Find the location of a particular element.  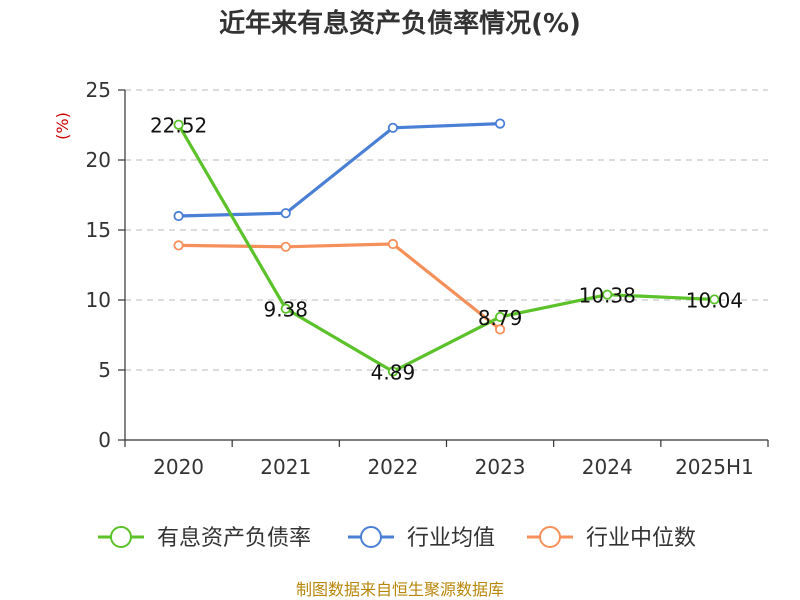

data-label: 9.38 is located at coordinates (285, 310).